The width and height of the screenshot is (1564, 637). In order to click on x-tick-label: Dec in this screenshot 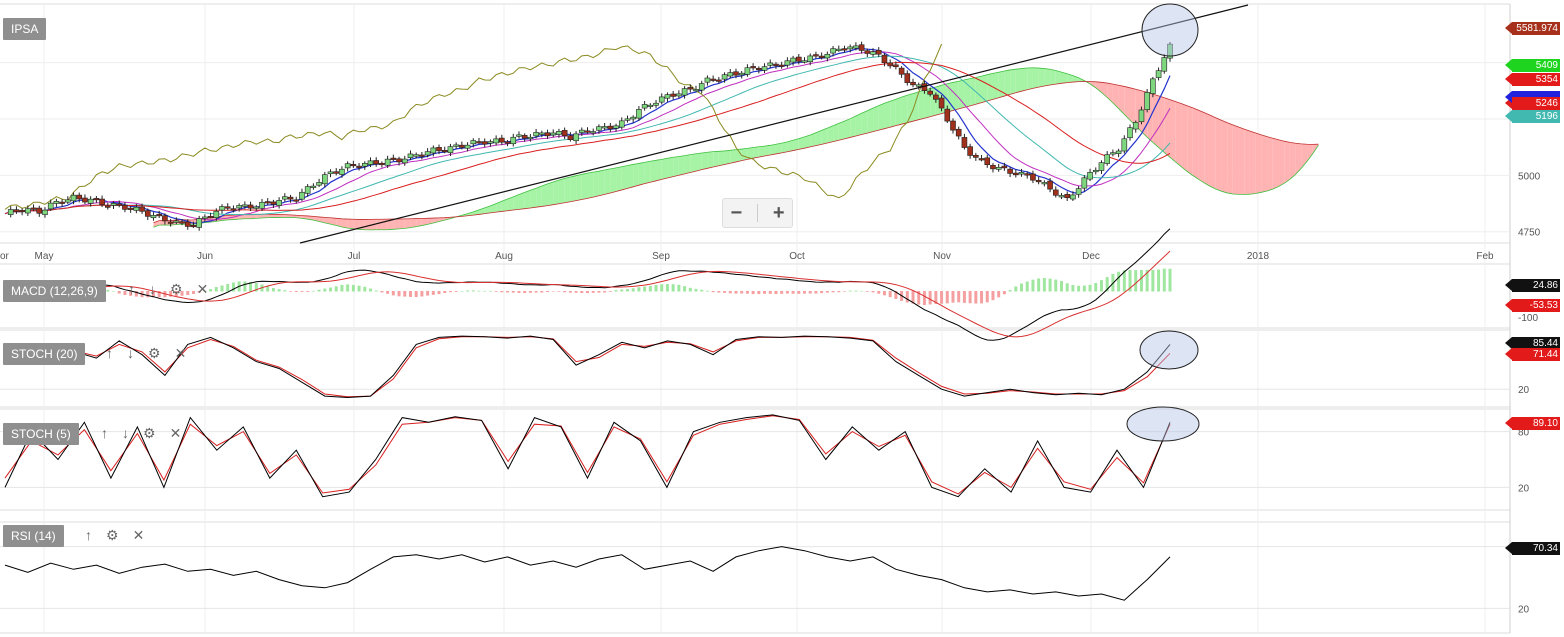, I will do `click(1091, 256)`.